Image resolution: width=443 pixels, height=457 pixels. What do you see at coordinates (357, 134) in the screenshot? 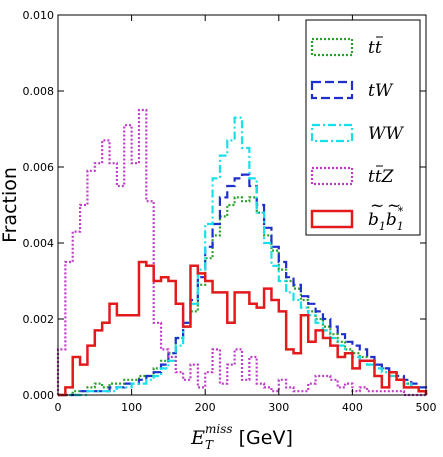
I see `legend-items: tt tW WW ttZ b1b1*~ ~` at bounding box center [357, 134].